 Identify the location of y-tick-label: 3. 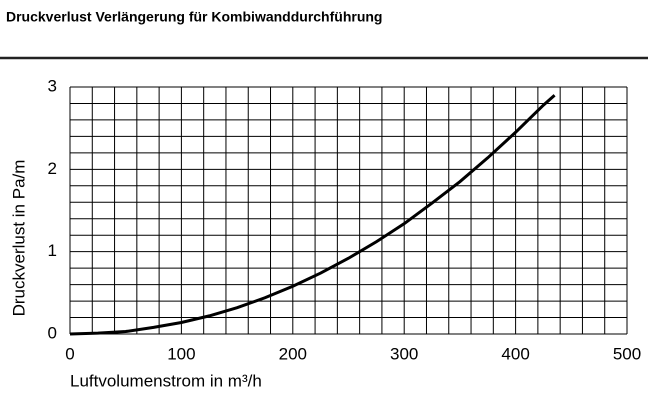
(52, 85).